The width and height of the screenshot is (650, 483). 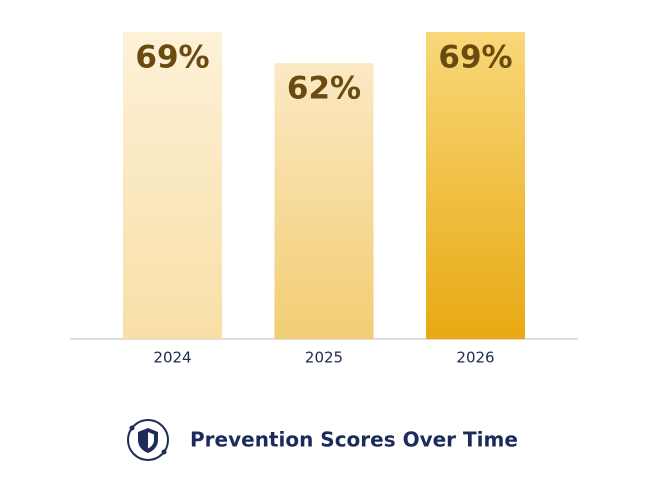 I want to click on x-tick-label: 2024, so click(x=172, y=358).